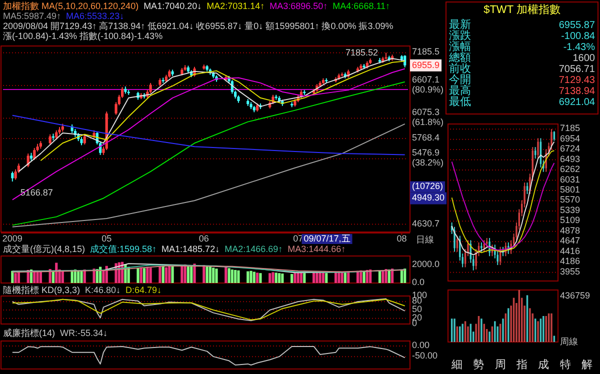  Describe the element at coordinates (425, 355) in the screenshot. I see `y-tick-label: -50.00` at that location.